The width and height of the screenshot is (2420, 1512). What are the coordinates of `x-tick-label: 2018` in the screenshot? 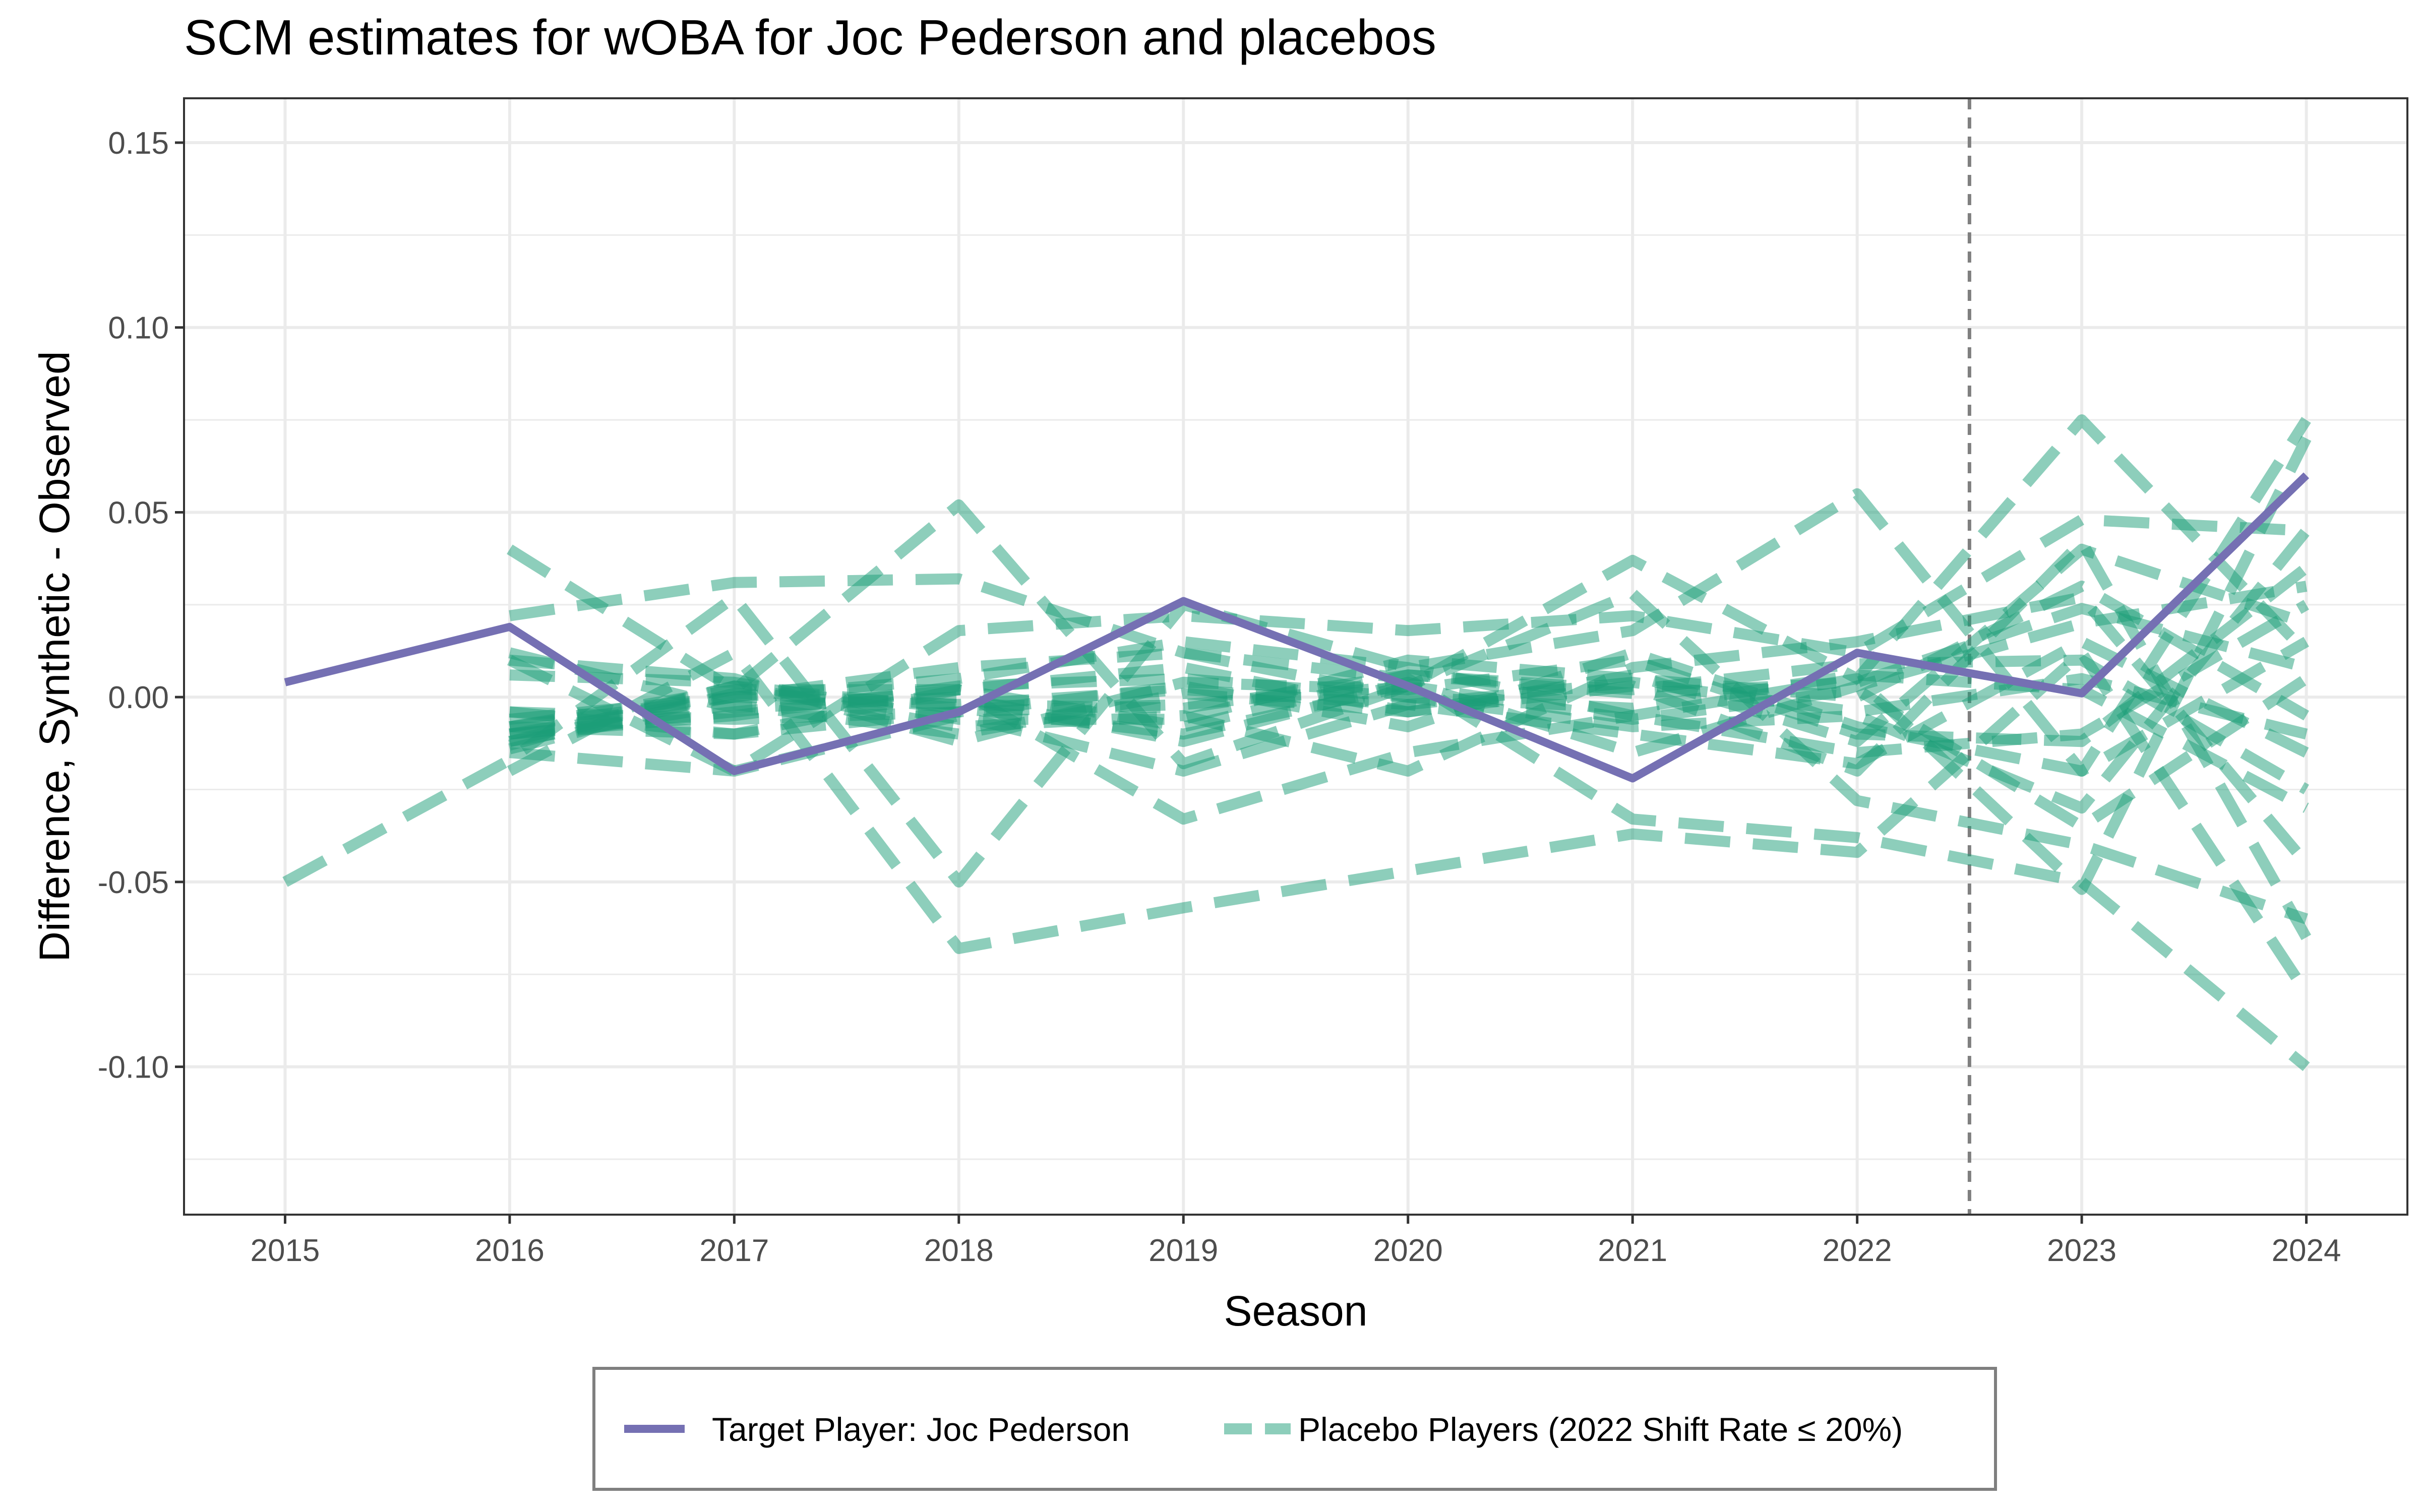 It's located at (959, 1250).